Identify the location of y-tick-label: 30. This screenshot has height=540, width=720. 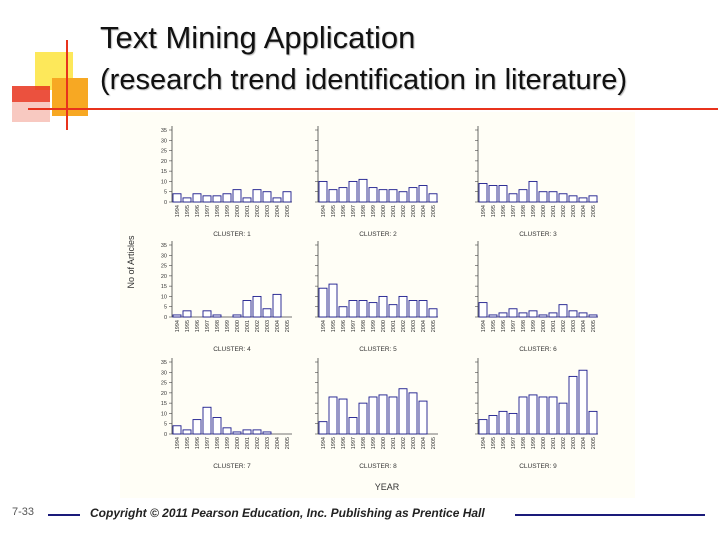
(164, 373).